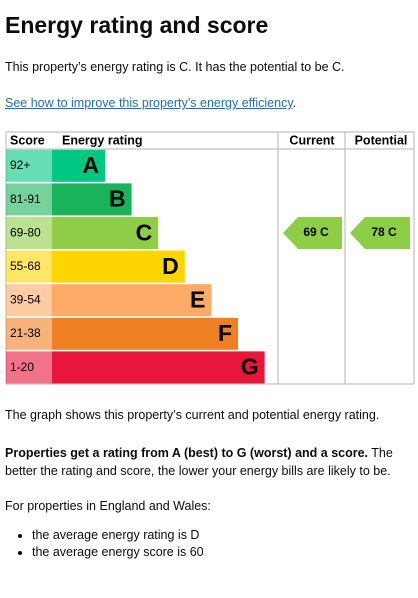 Image resolution: width=418 pixels, height=598 pixels. I want to click on score: 21-38, so click(25, 333).